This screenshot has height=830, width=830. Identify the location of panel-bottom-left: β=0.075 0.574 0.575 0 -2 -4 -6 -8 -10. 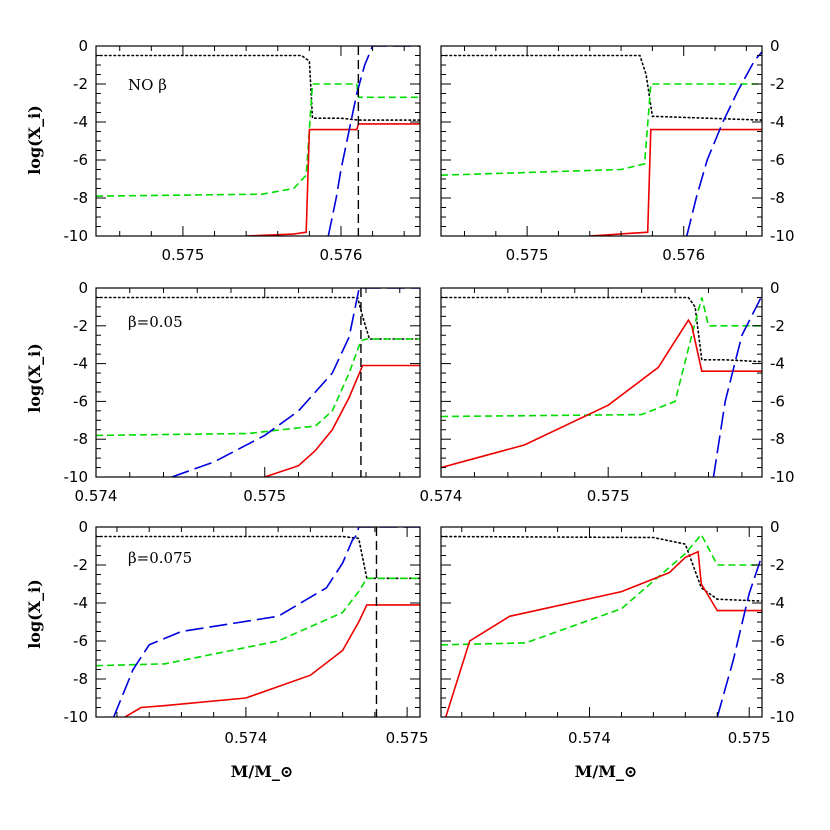
(246, 632).